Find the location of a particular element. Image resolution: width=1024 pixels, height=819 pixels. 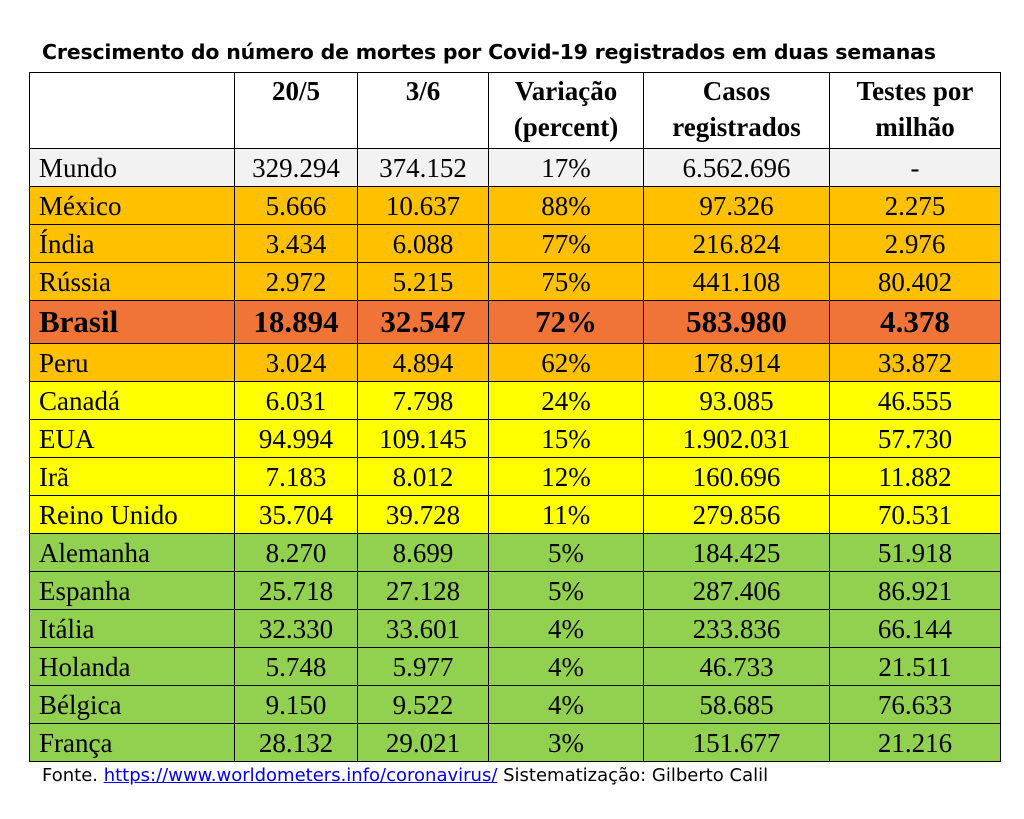

value-20-5-cell: 32.330 is located at coordinates (296, 628).